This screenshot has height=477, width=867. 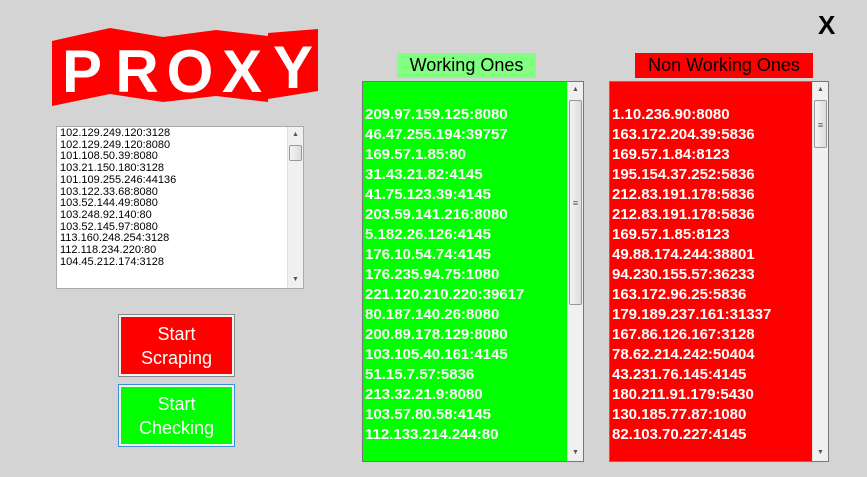 What do you see at coordinates (109, 191) in the screenshot?
I see `proxy-item: 103.122.33.68:8080` at bounding box center [109, 191].